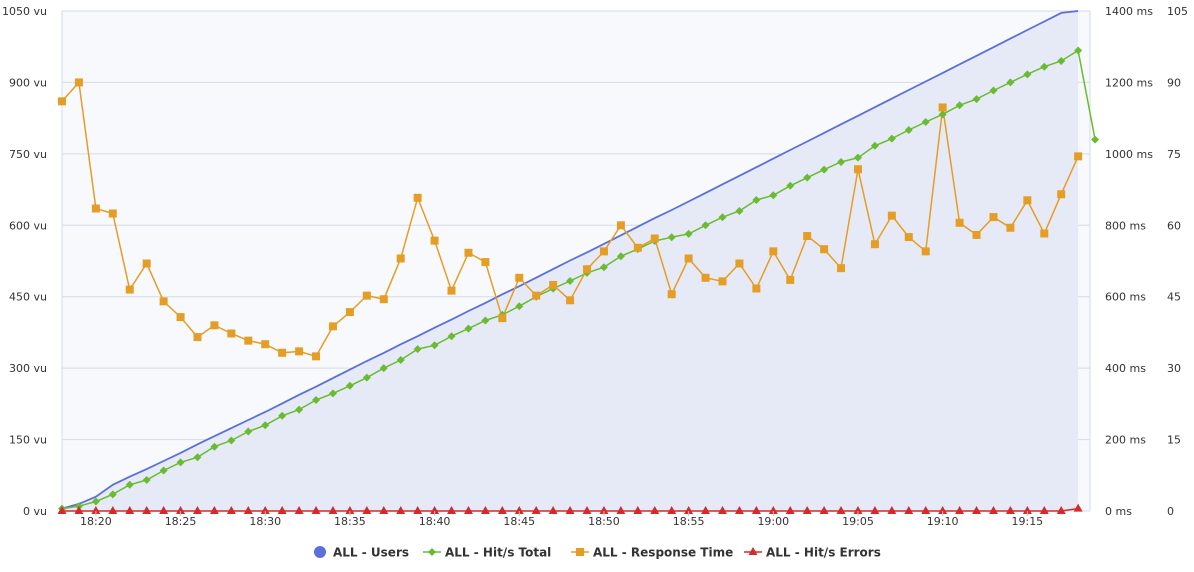 The height and width of the screenshot is (572, 1194). I want to click on legend-item: ALL - Hit/s Errors, so click(812, 553).